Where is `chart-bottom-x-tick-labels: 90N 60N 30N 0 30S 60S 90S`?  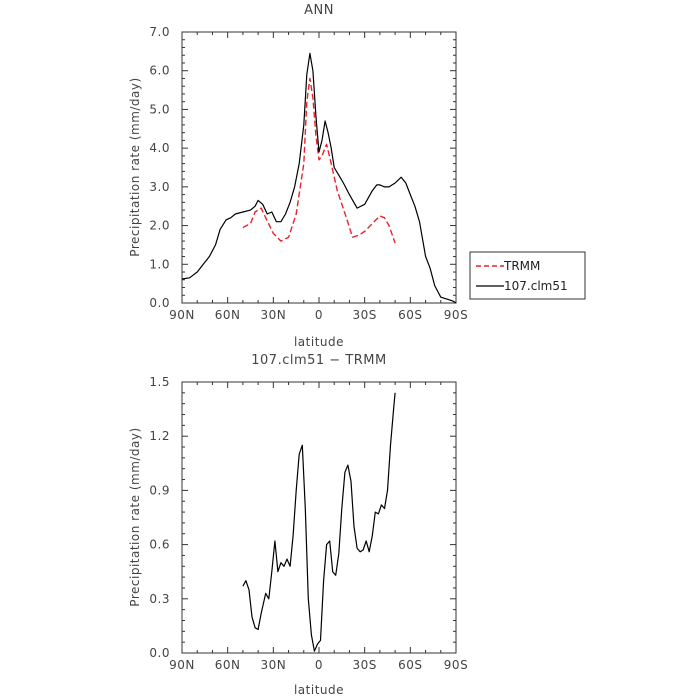 chart-bottom-x-tick-labels: 90N 60N 30N 0 30S 60S 90S is located at coordinates (318, 665).